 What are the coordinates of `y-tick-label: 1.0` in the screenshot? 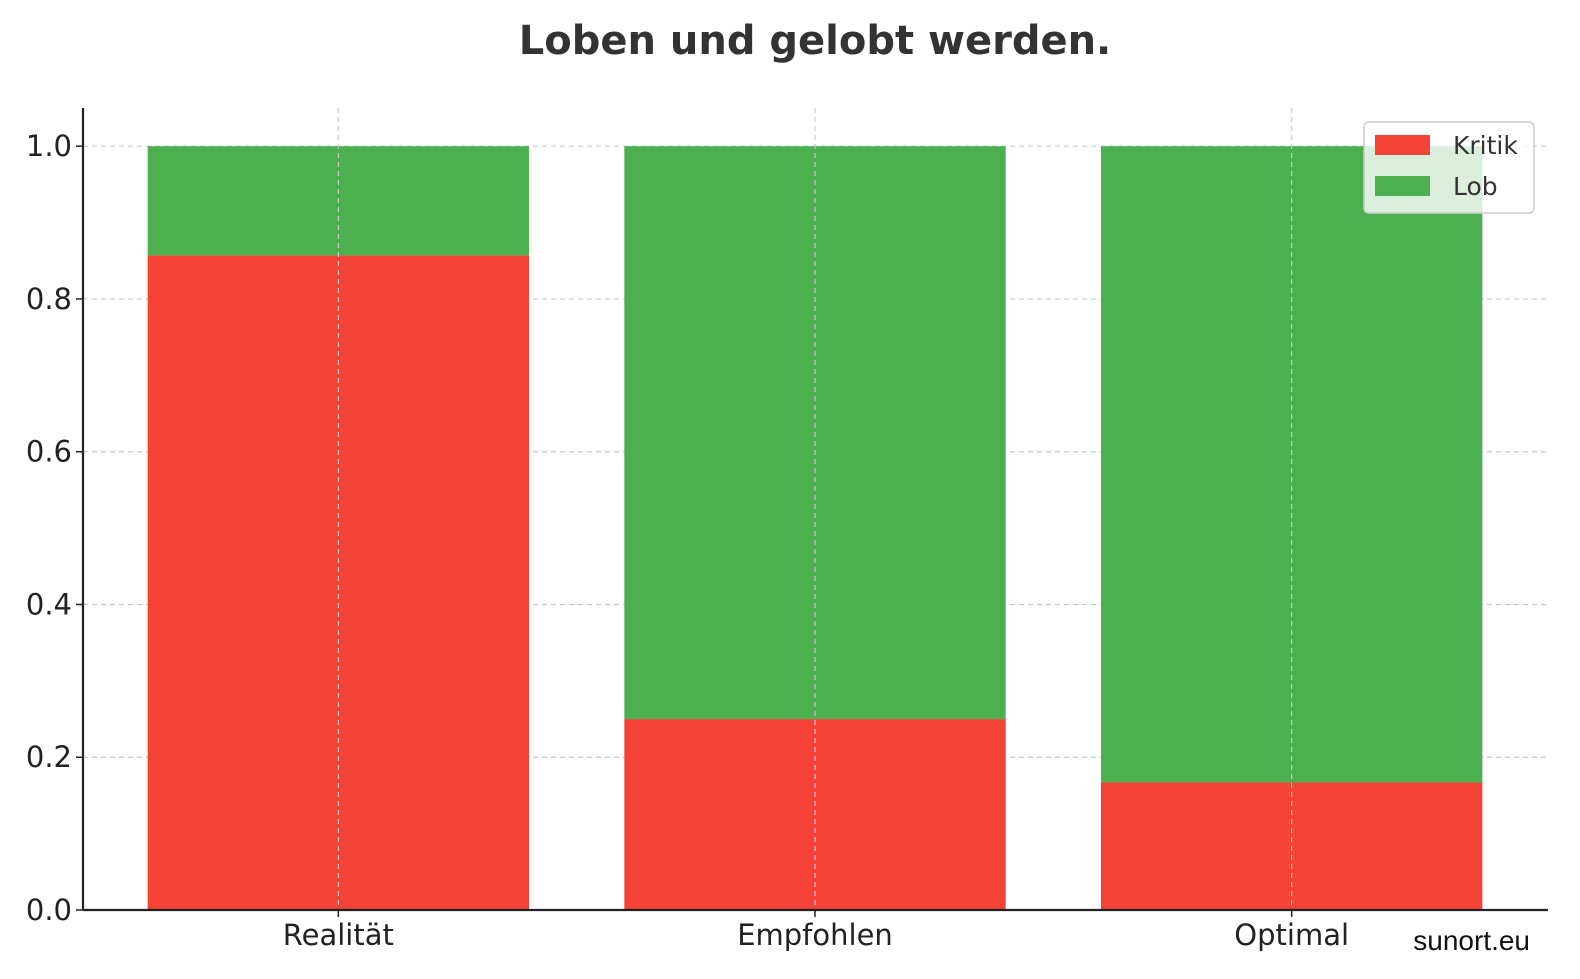 It's located at (49, 146).